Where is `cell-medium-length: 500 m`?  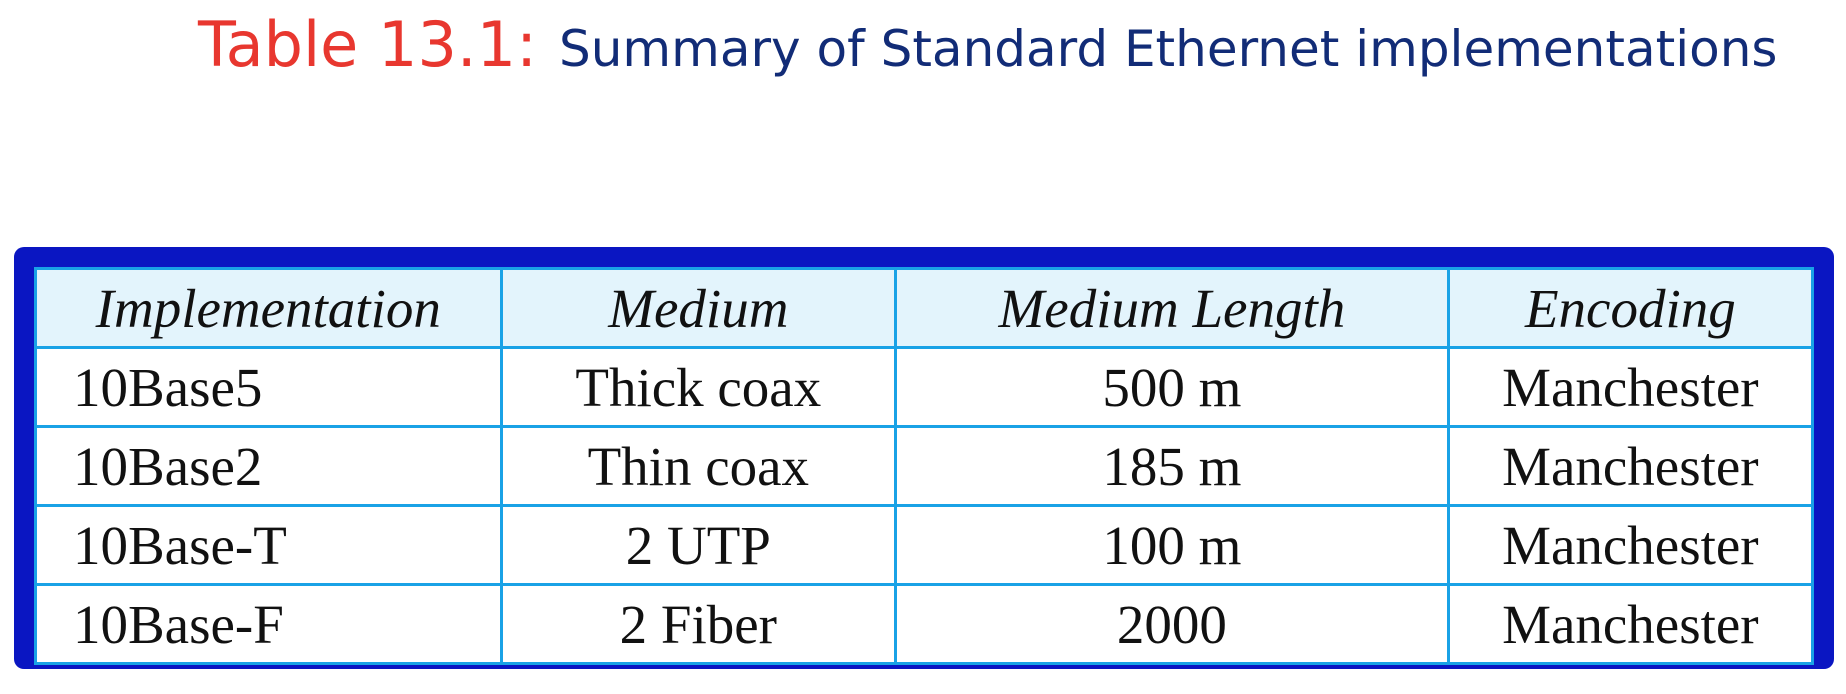
cell-medium-length: 500 m is located at coordinates (1172, 387).